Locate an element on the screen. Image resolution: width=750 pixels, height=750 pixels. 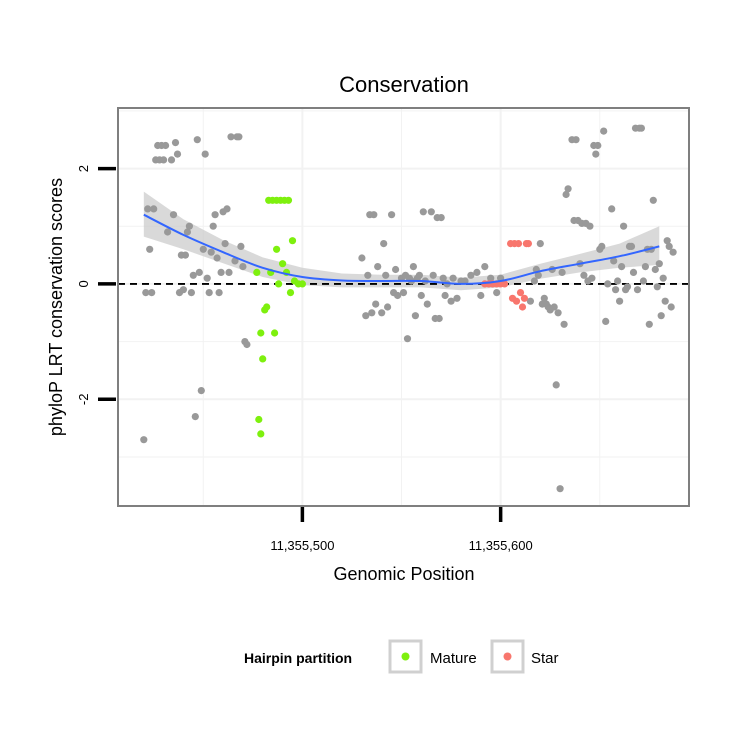
x-tick-label: 11,355,600 is located at coordinates (501, 545).